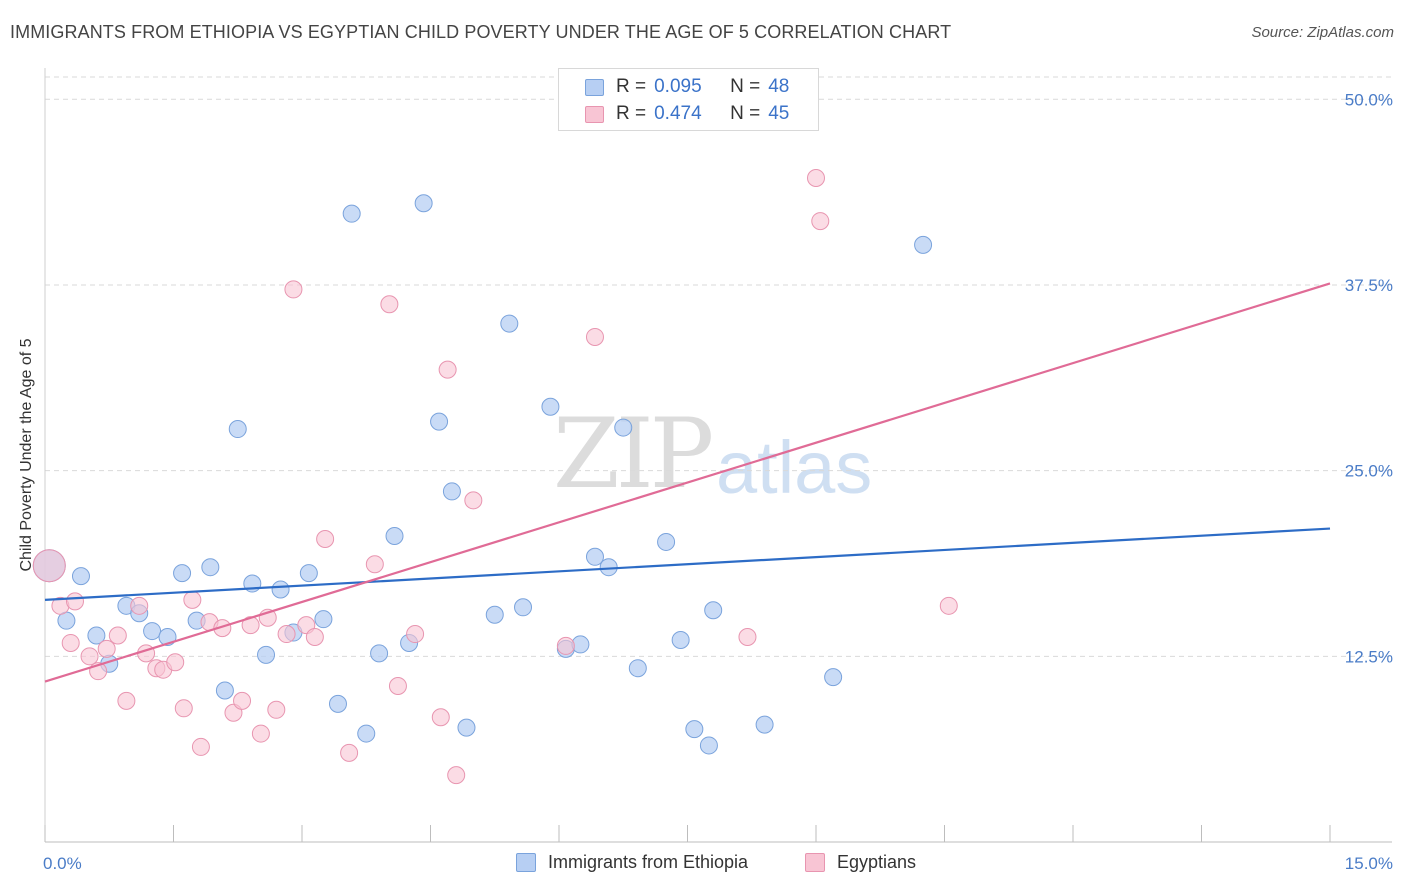 The image size is (1406, 892). Describe the element at coordinates (779, 113) in the screenshot. I see `legend-n-value: 45` at that location.